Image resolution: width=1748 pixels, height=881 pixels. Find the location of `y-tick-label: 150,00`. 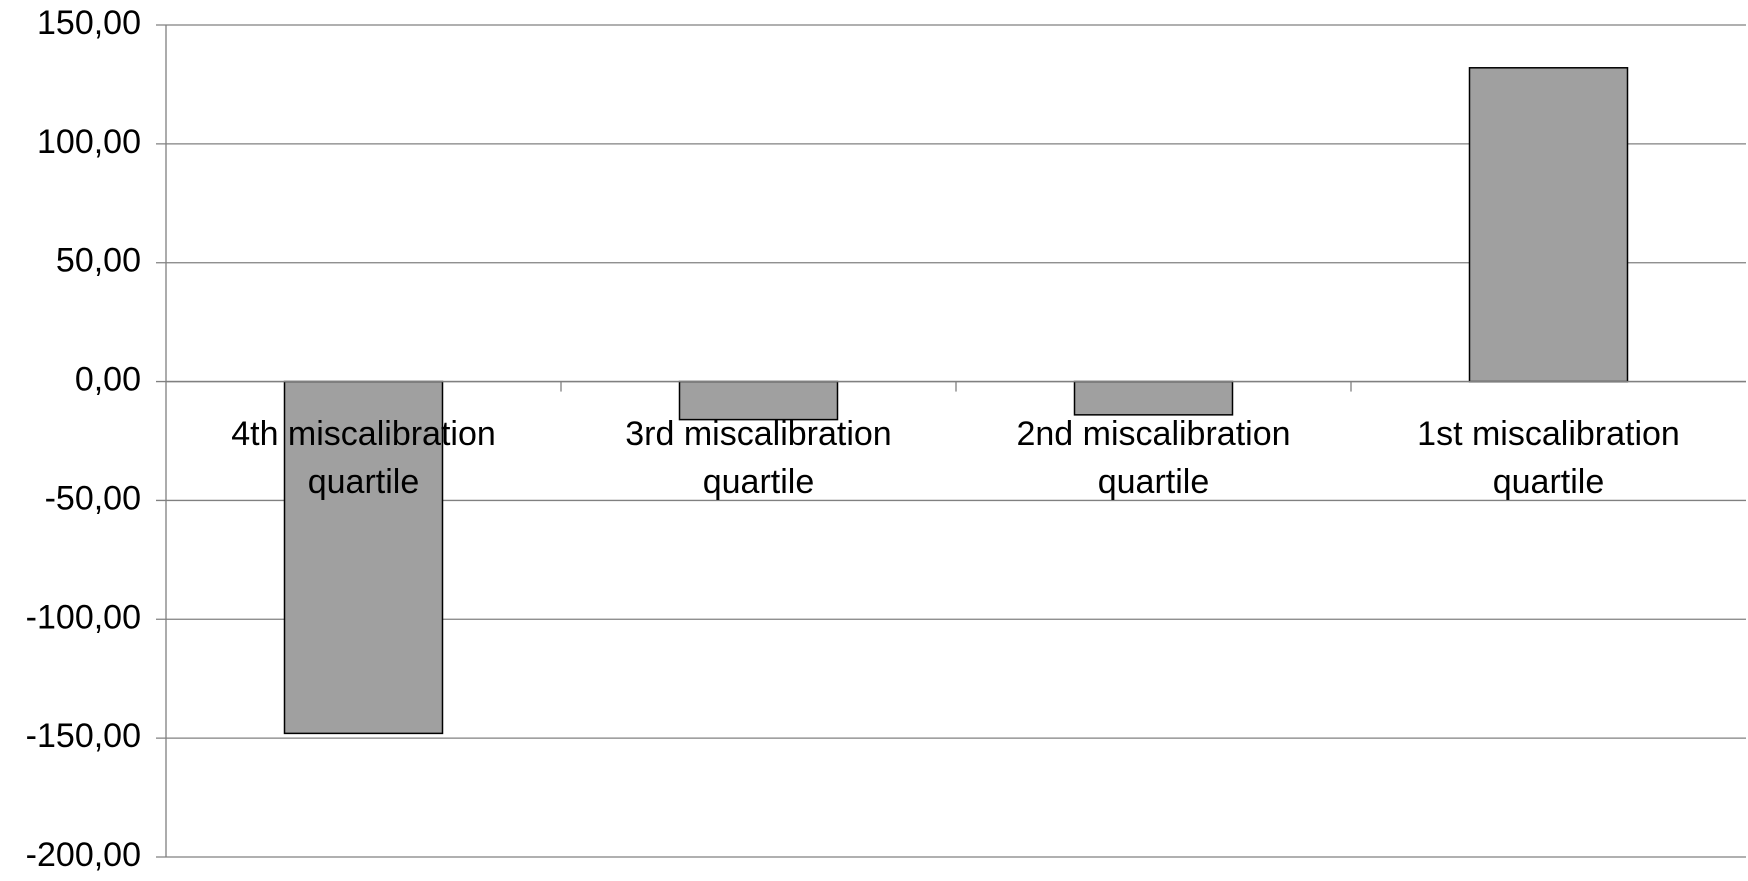

y-tick-label: 150,00 is located at coordinates (89, 23).